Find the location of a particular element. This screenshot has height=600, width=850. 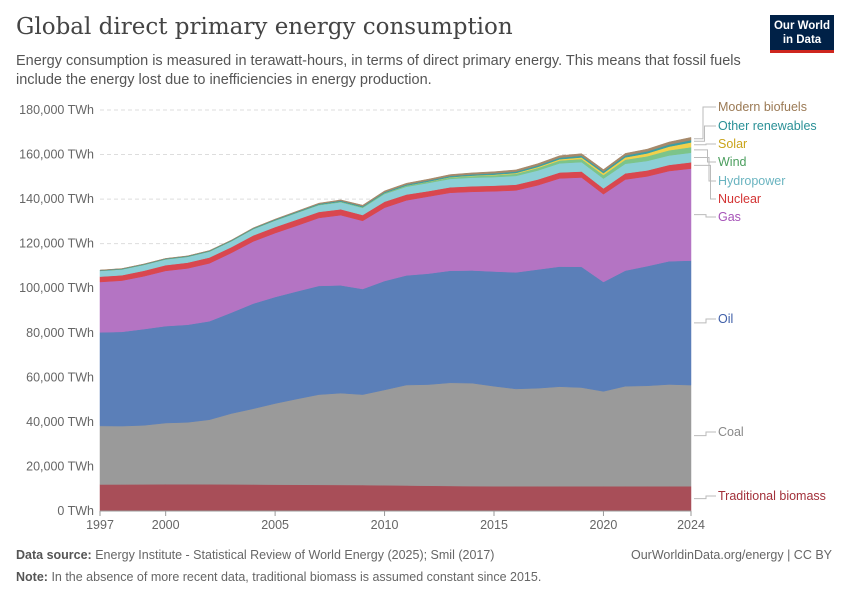

owid-logo: Our World in Data is located at coordinates (802, 34).